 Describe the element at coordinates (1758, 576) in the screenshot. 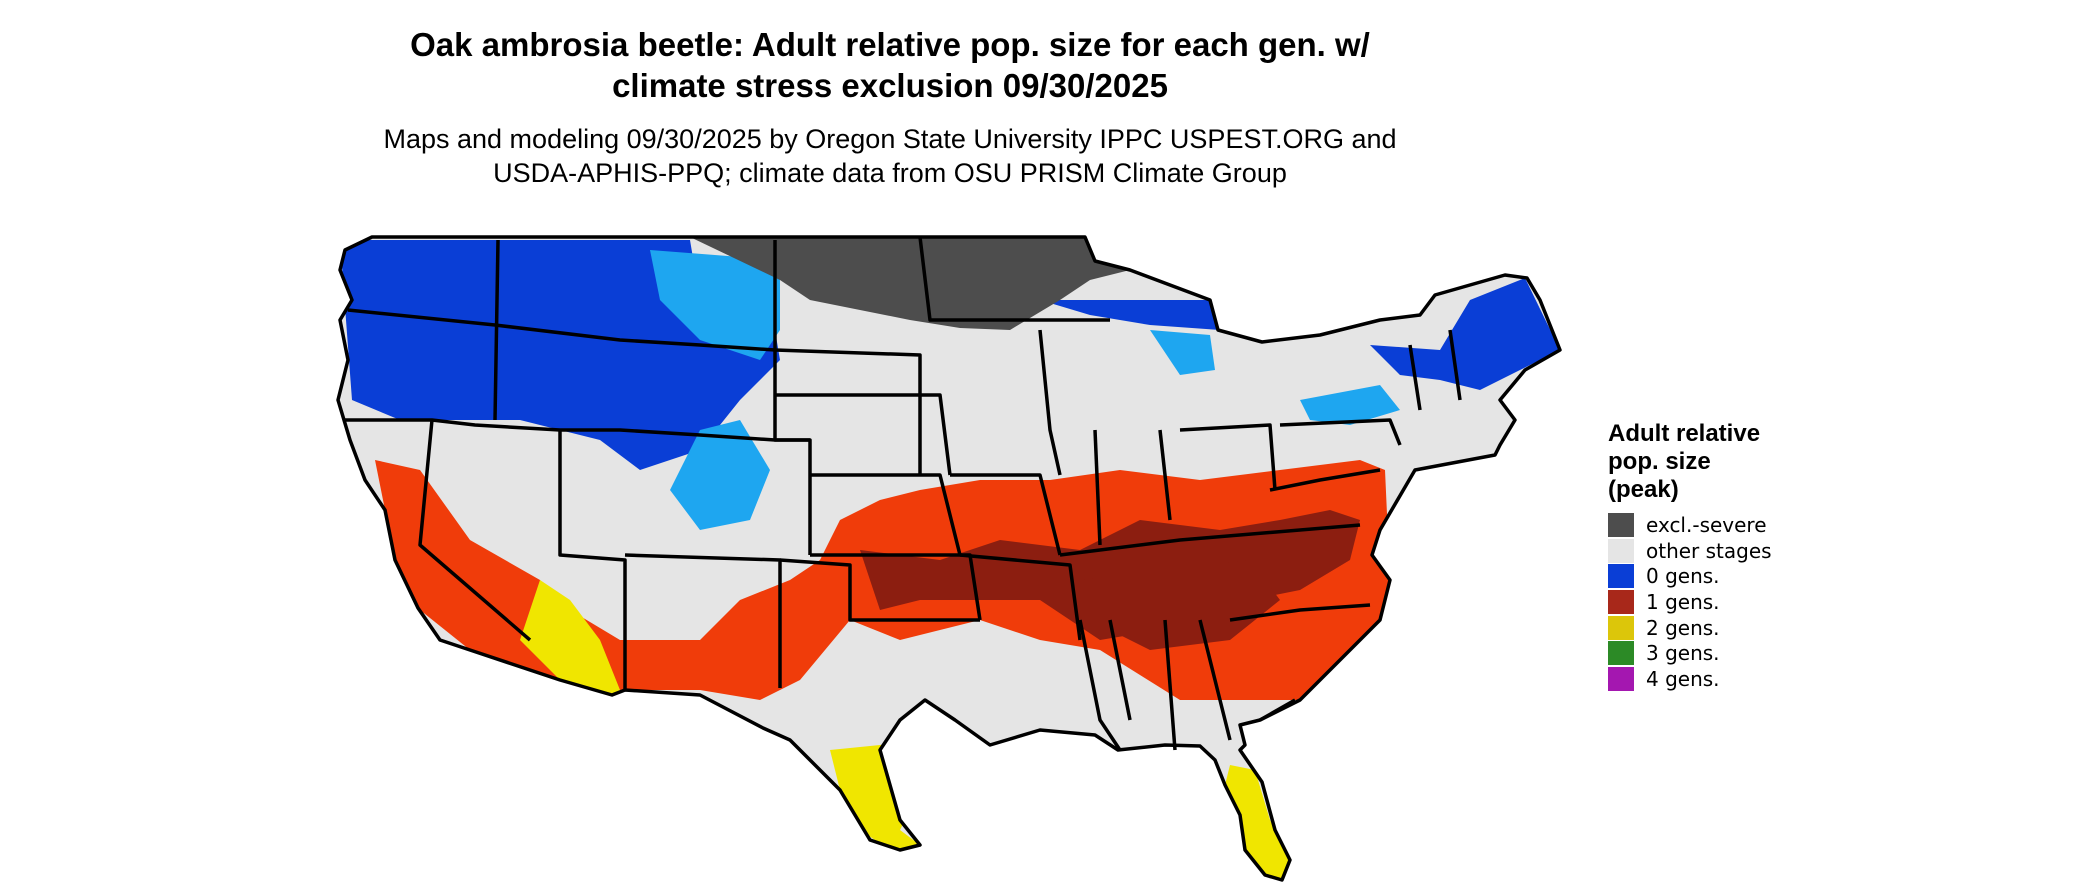

I see `legend-item-0-gens: 0 gens.` at that location.